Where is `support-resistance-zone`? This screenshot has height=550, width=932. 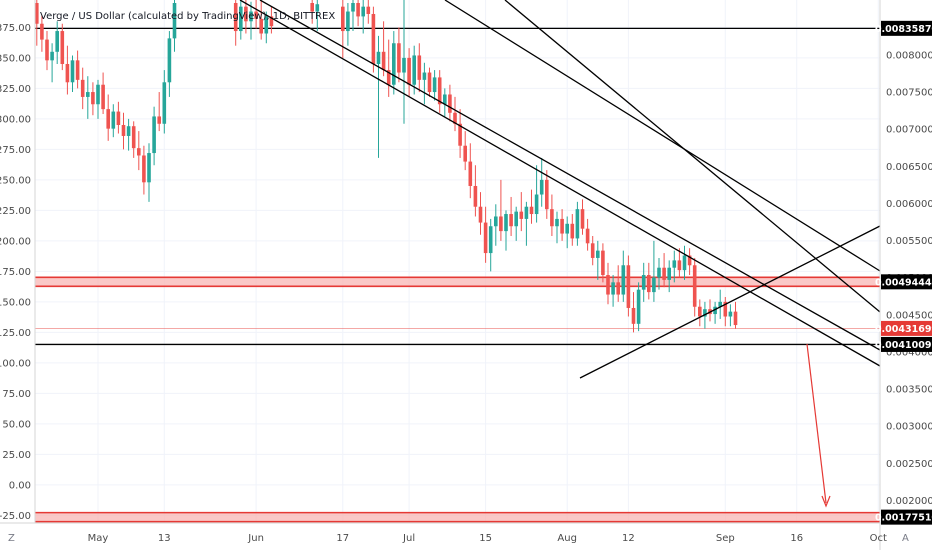 support-resistance-zone is located at coordinates (457, 282).